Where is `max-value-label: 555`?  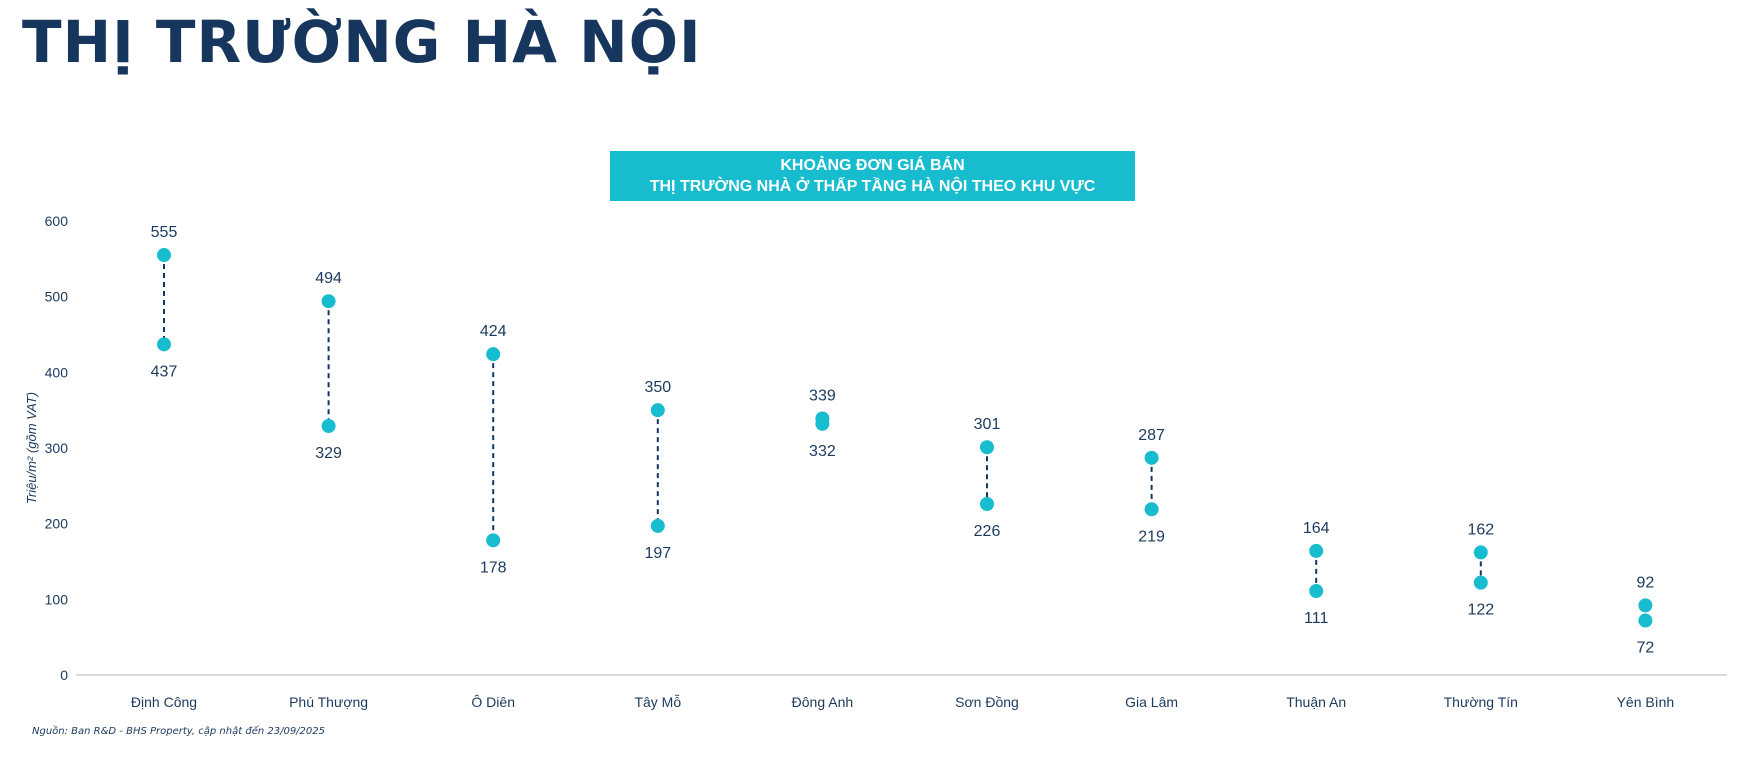
max-value-label: 555 is located at coordinates (164, 232).